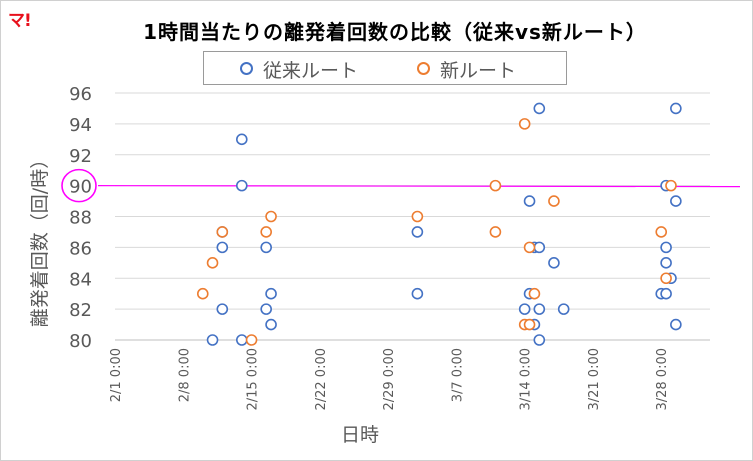 The width and height of the screenshot is (753, 461). I want to click on chart-title: 1時間当たりの離発着回数の比較（従来vs新ルート）, so click(395, 32).